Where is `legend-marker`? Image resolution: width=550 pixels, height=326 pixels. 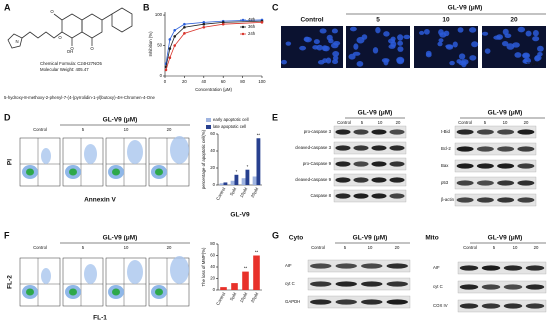
legend-marker is located at coordinates (243, 20).